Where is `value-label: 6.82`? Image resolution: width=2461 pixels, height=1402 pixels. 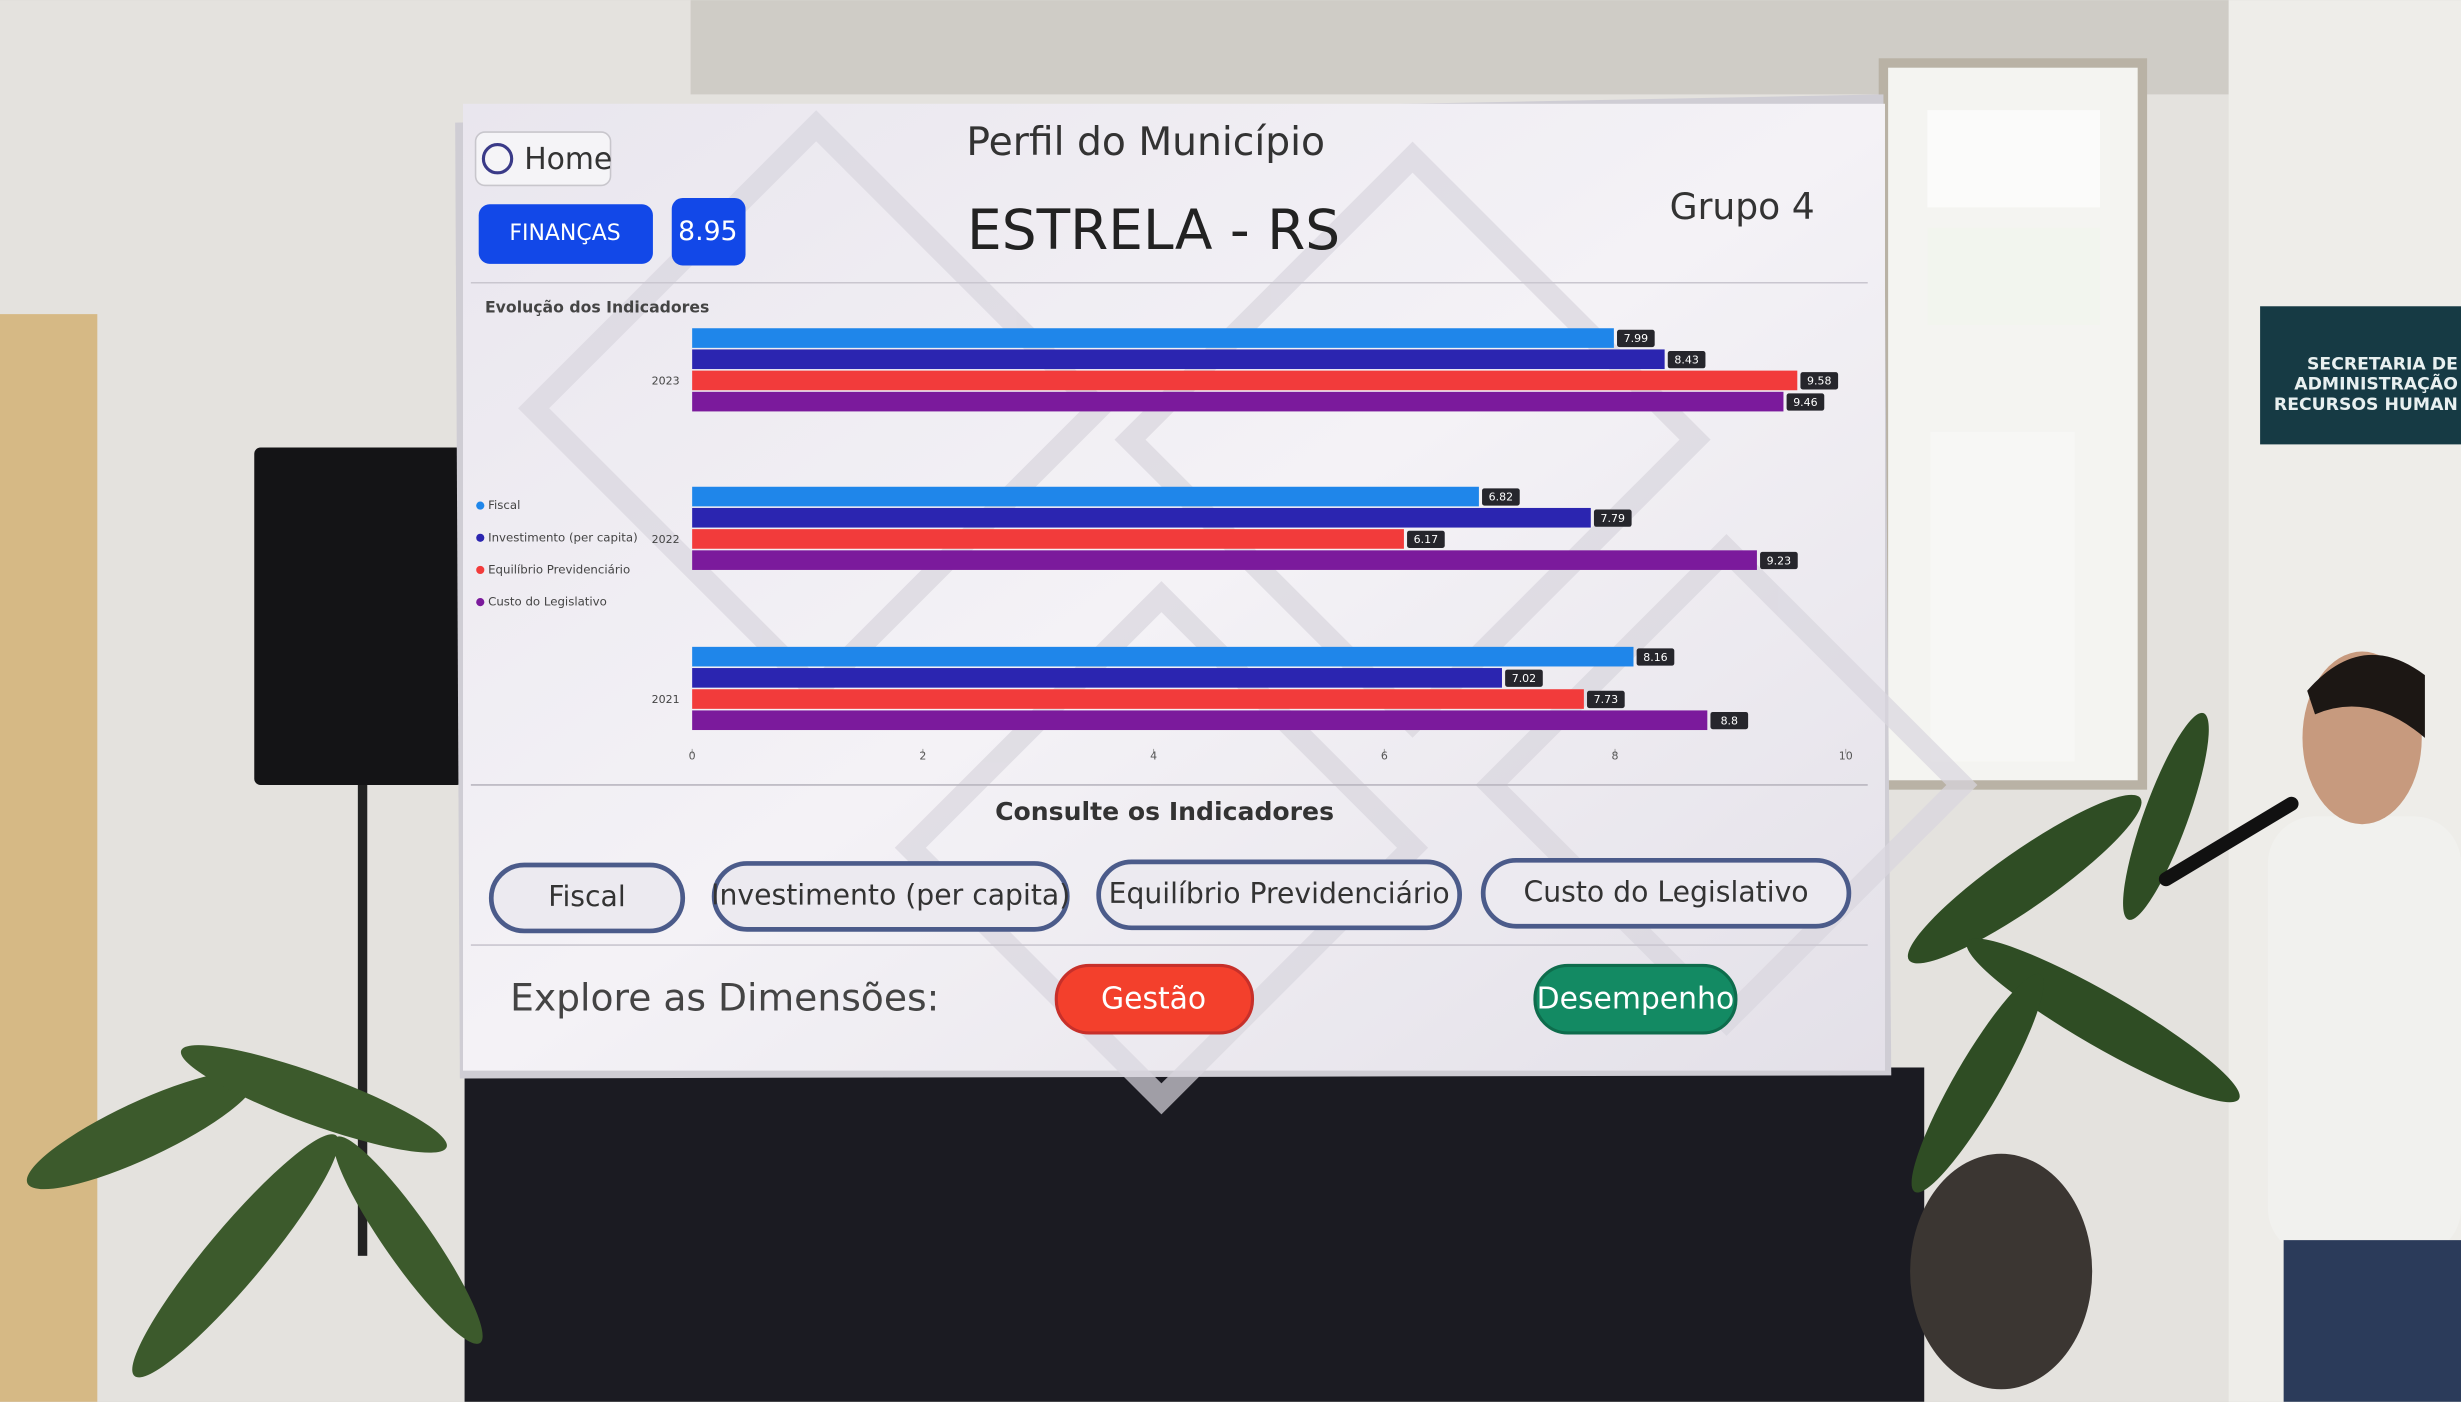
value-label: 6.82 is located at coordinates (1501, 497).